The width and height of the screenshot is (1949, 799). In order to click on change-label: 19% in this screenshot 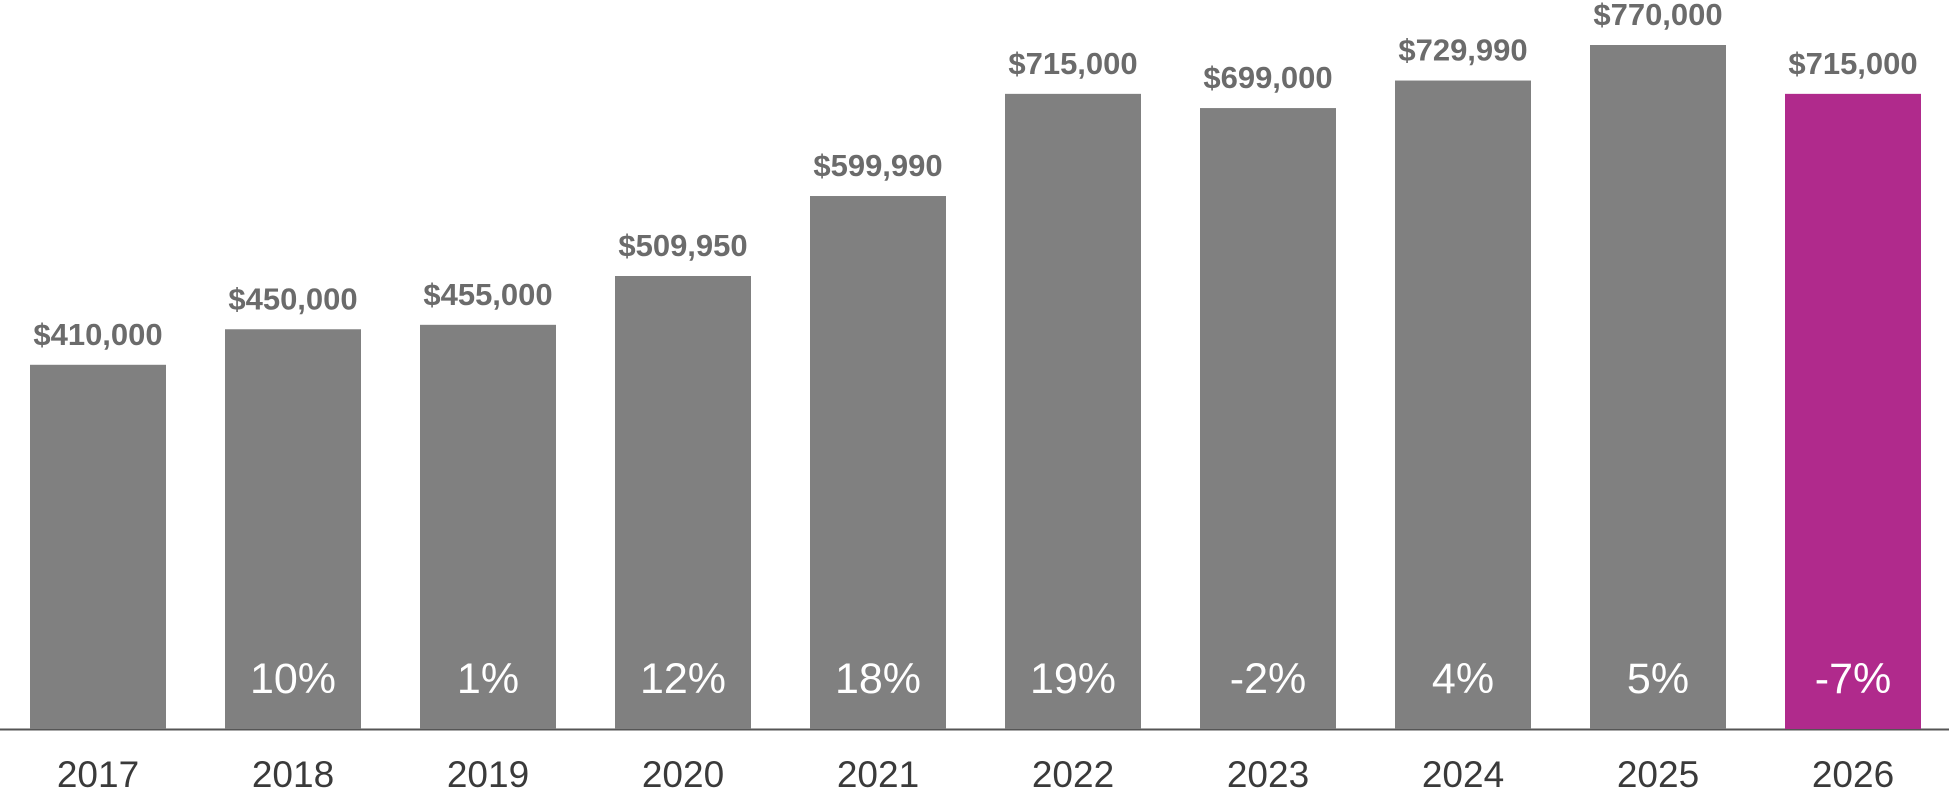, I will do `click(1073, 679)`.